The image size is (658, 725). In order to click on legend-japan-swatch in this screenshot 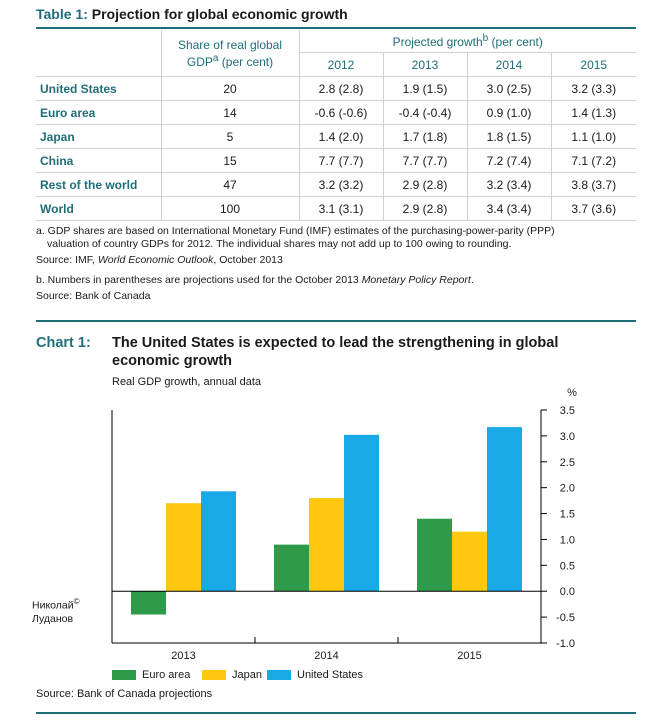, I will do `click(214, 675)`.